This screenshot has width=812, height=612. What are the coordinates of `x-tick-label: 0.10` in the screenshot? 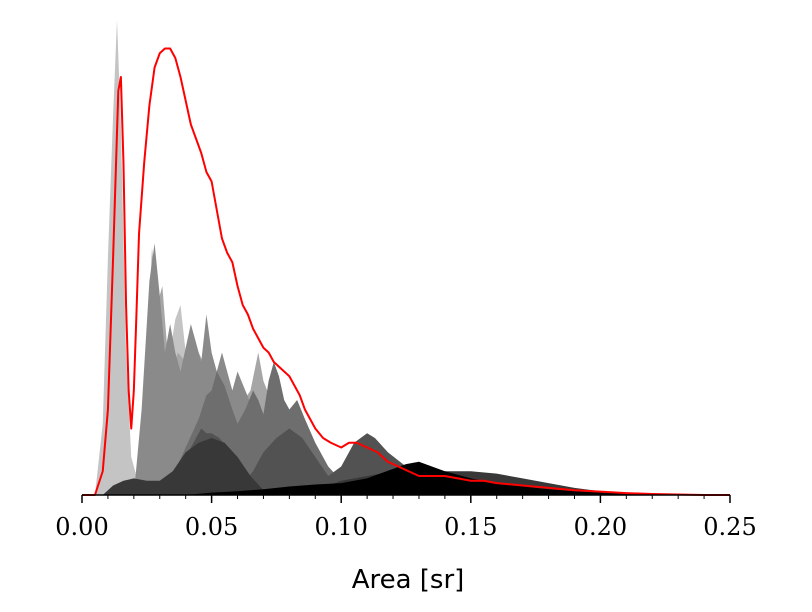 It's located at (340, 527).